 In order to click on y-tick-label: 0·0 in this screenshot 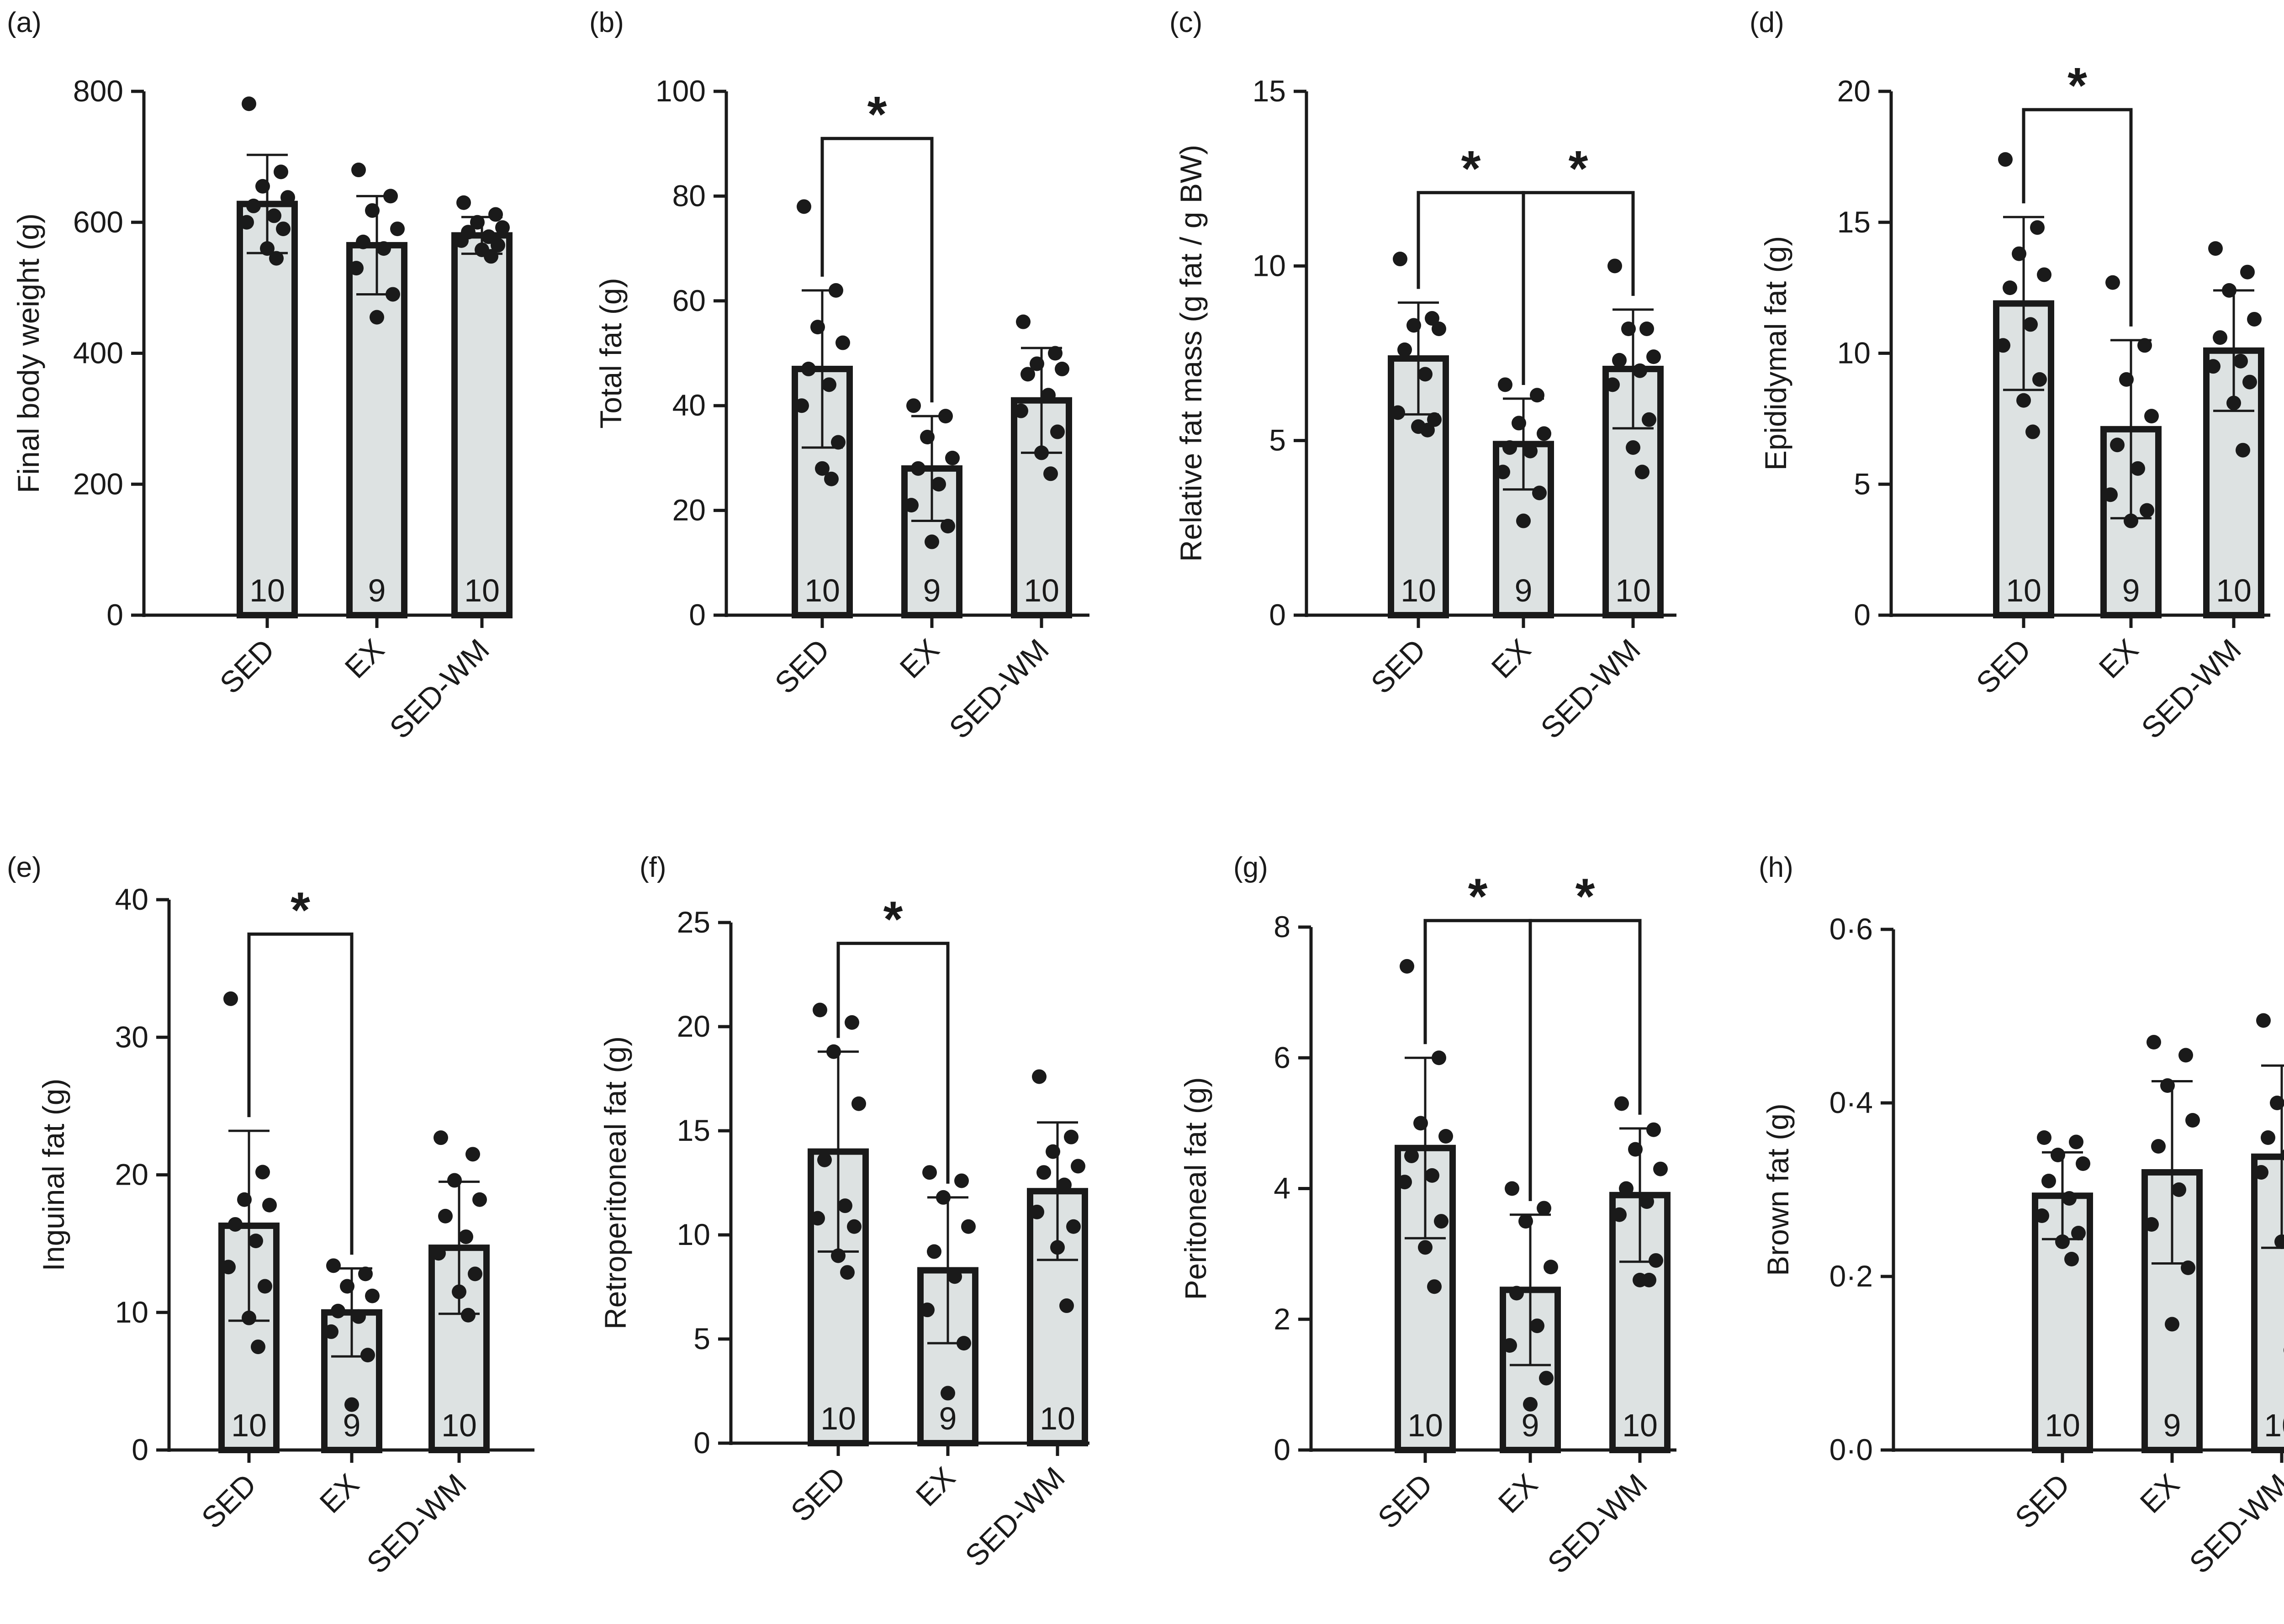, I will do `click(1851, 1449)`.